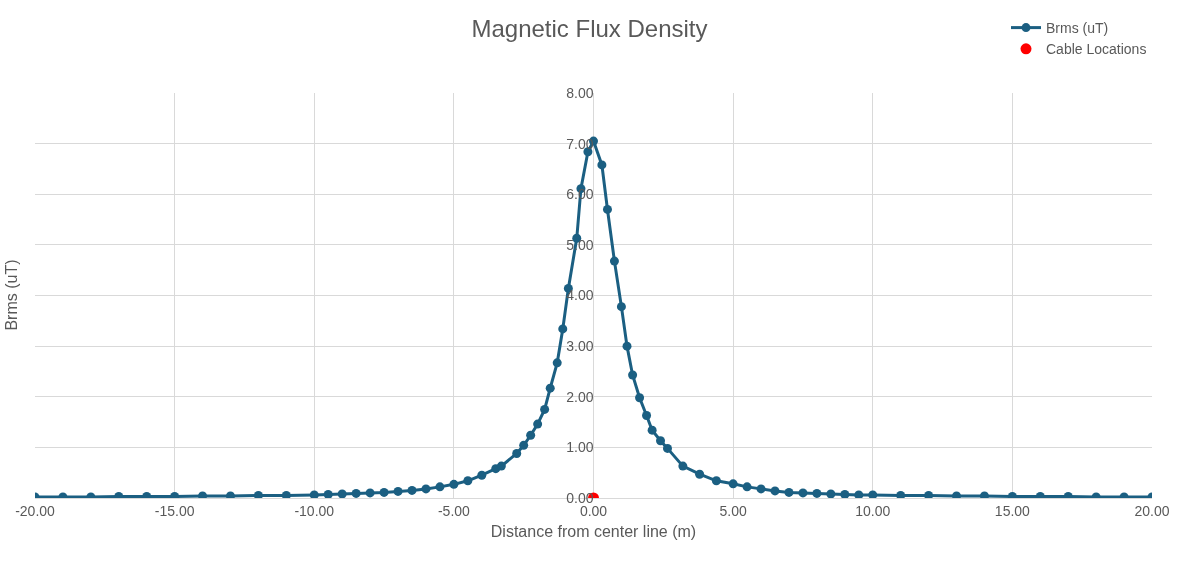 This screenshot has width=1179, height=568. I want to click on chart-title: Magnetic Flux Density, so click(589, 28).